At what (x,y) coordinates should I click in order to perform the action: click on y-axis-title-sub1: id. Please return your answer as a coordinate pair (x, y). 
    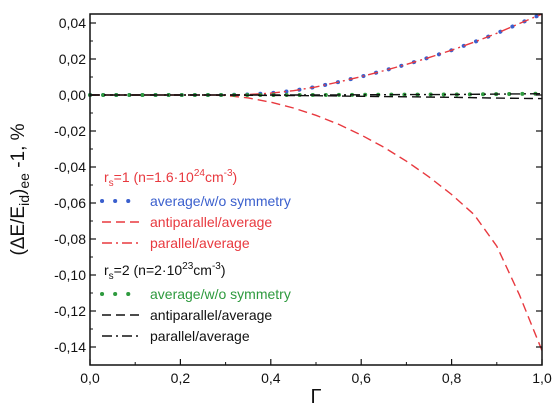
    Looking at the image, I should click on (24, 200).